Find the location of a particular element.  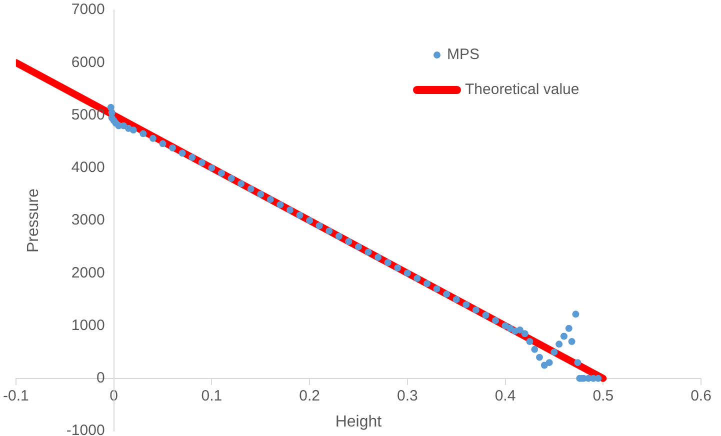

y-tick-label: 2000 is located at coordinates (88, 273).